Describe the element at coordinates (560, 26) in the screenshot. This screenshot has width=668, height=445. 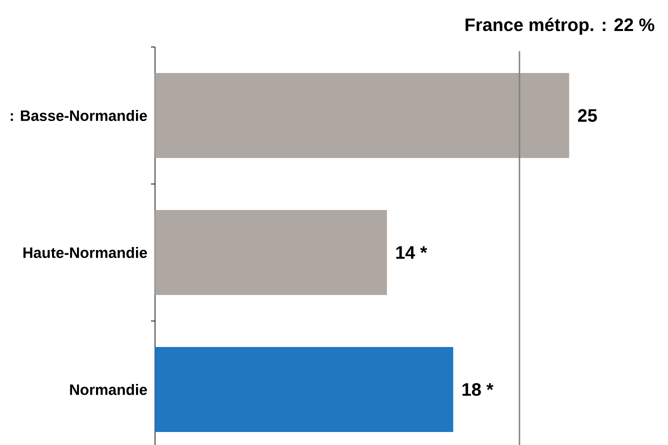
I see `ref-line-label: France métrop. : 22 %` at that location.